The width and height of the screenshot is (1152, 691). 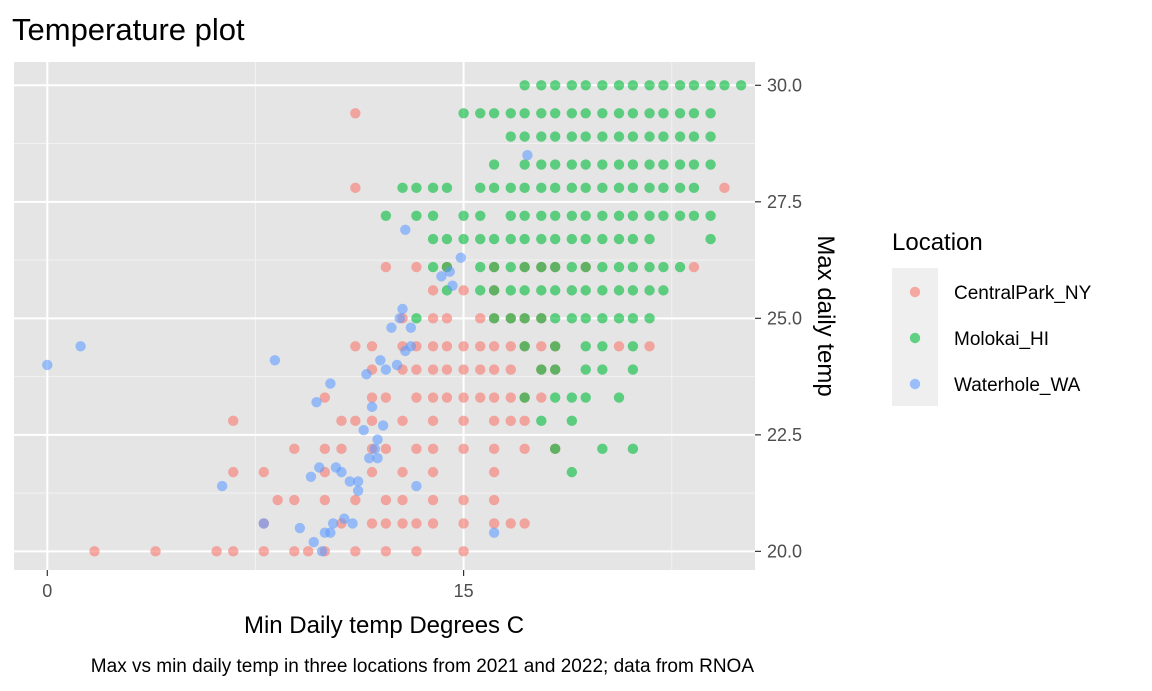 I want to click on legend-label: Molokai_HI, so click(x=1001, y=339).